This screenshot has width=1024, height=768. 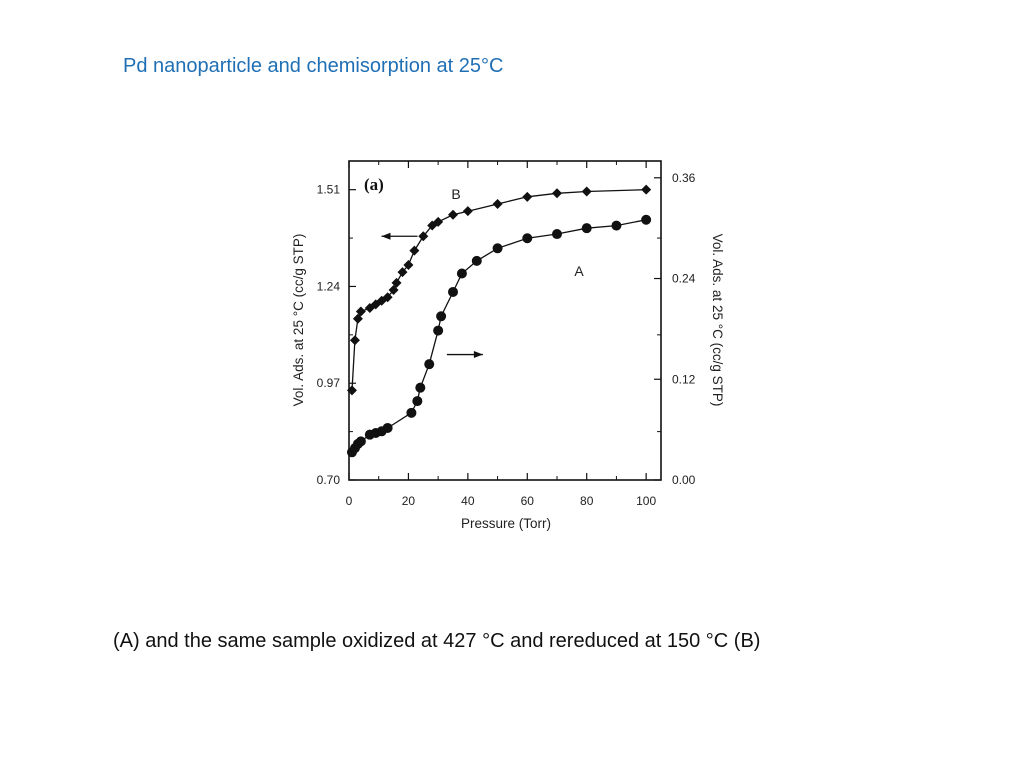 What do you see at coordinates (386, 236) in the screenshot?
I see `arrow-left-head` at bounding box center [386, 236].